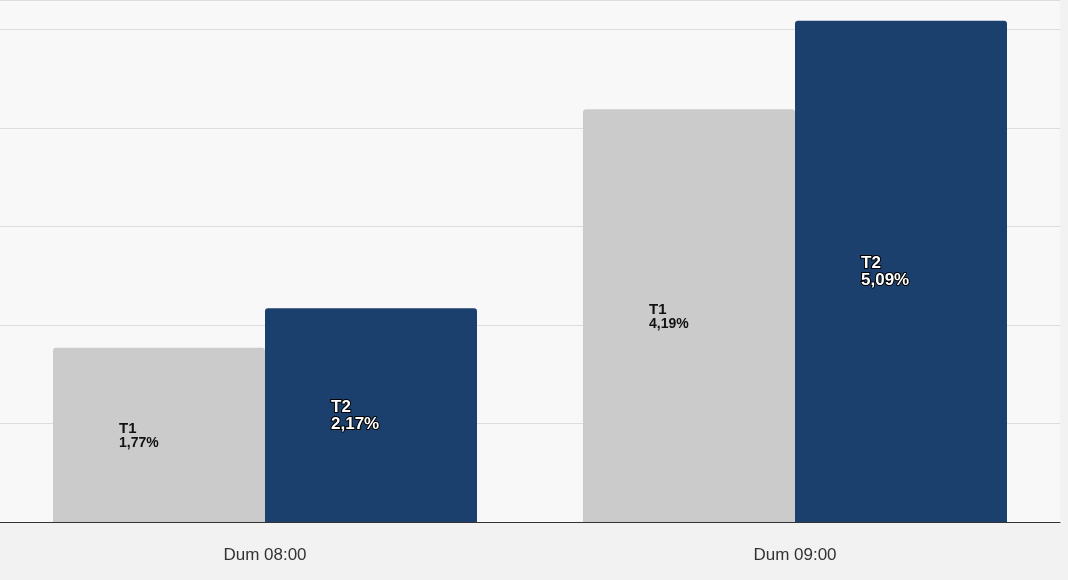 The height and width of the screenshot is (580, 1068). What do you see at coordinates (355, 424) in the screenshot?
I see `data-label: 2,17%` at bounding box center [355, 424].